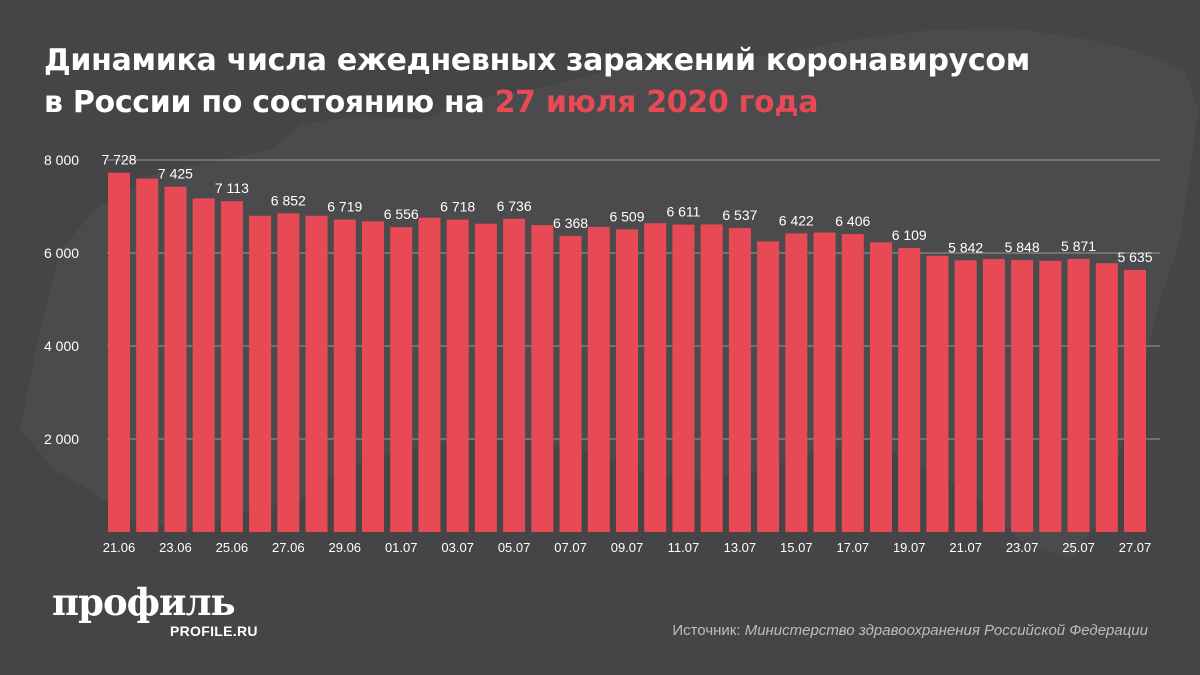 Image resolution: width=1200 pixels, height=675 pixels. I want to click on y-tick-label: 4 000, so click(61, 346).